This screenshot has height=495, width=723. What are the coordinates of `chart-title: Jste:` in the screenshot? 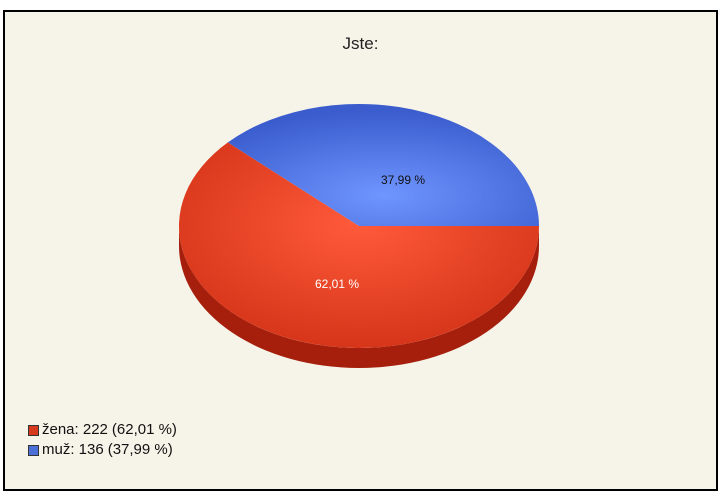 It's located at (360, 43).